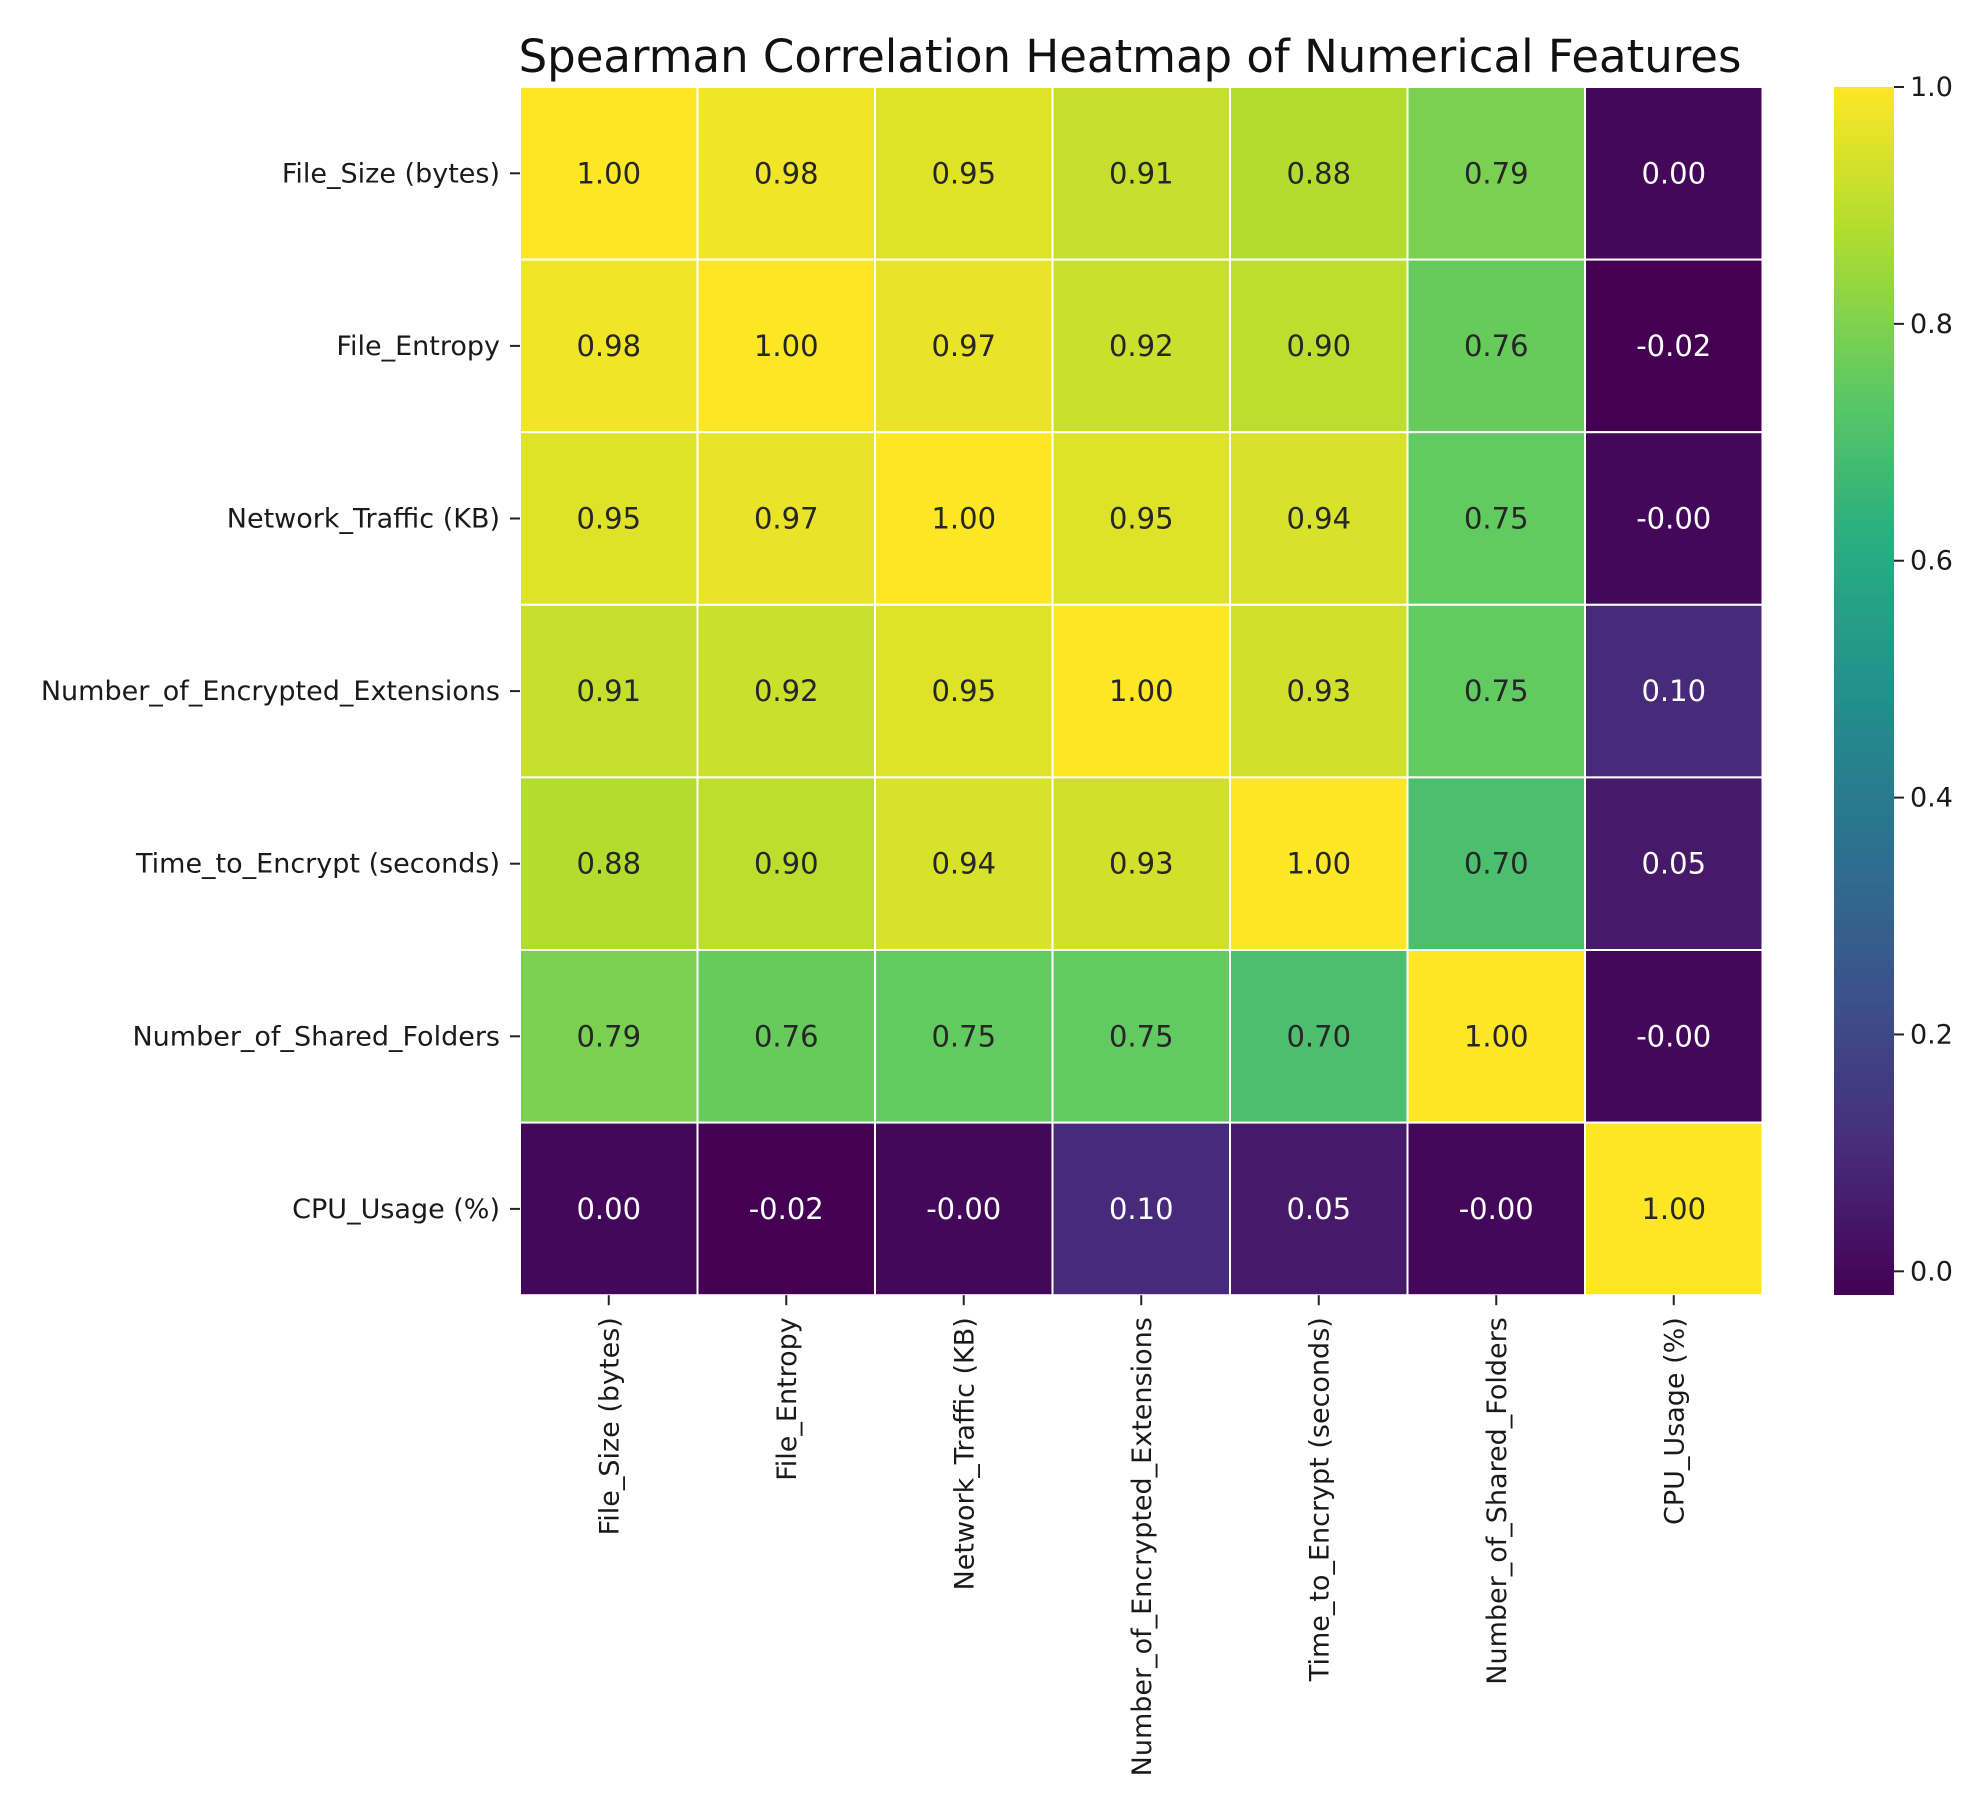  I want to click on y-tick-label: Network_Traffic (KB), so click(363, 519).